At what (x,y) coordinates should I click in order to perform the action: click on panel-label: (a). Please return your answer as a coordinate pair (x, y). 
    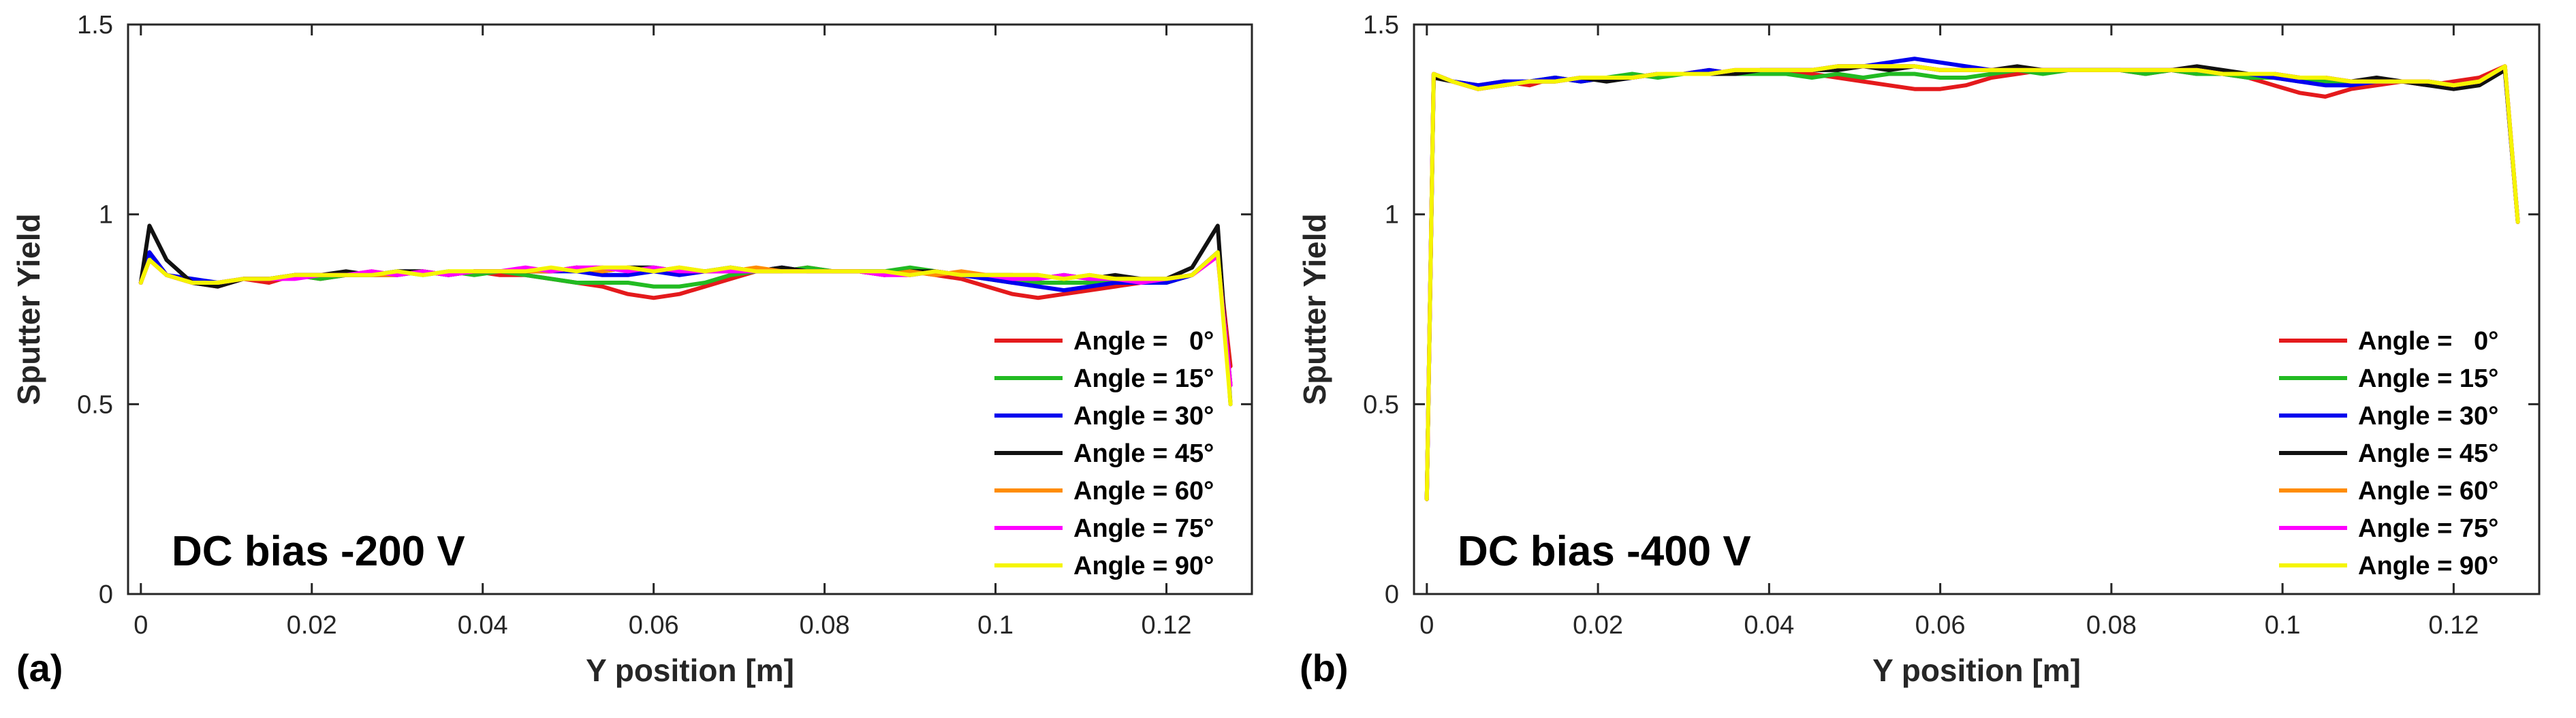
    Looking at the image, I should click on (39, 668).